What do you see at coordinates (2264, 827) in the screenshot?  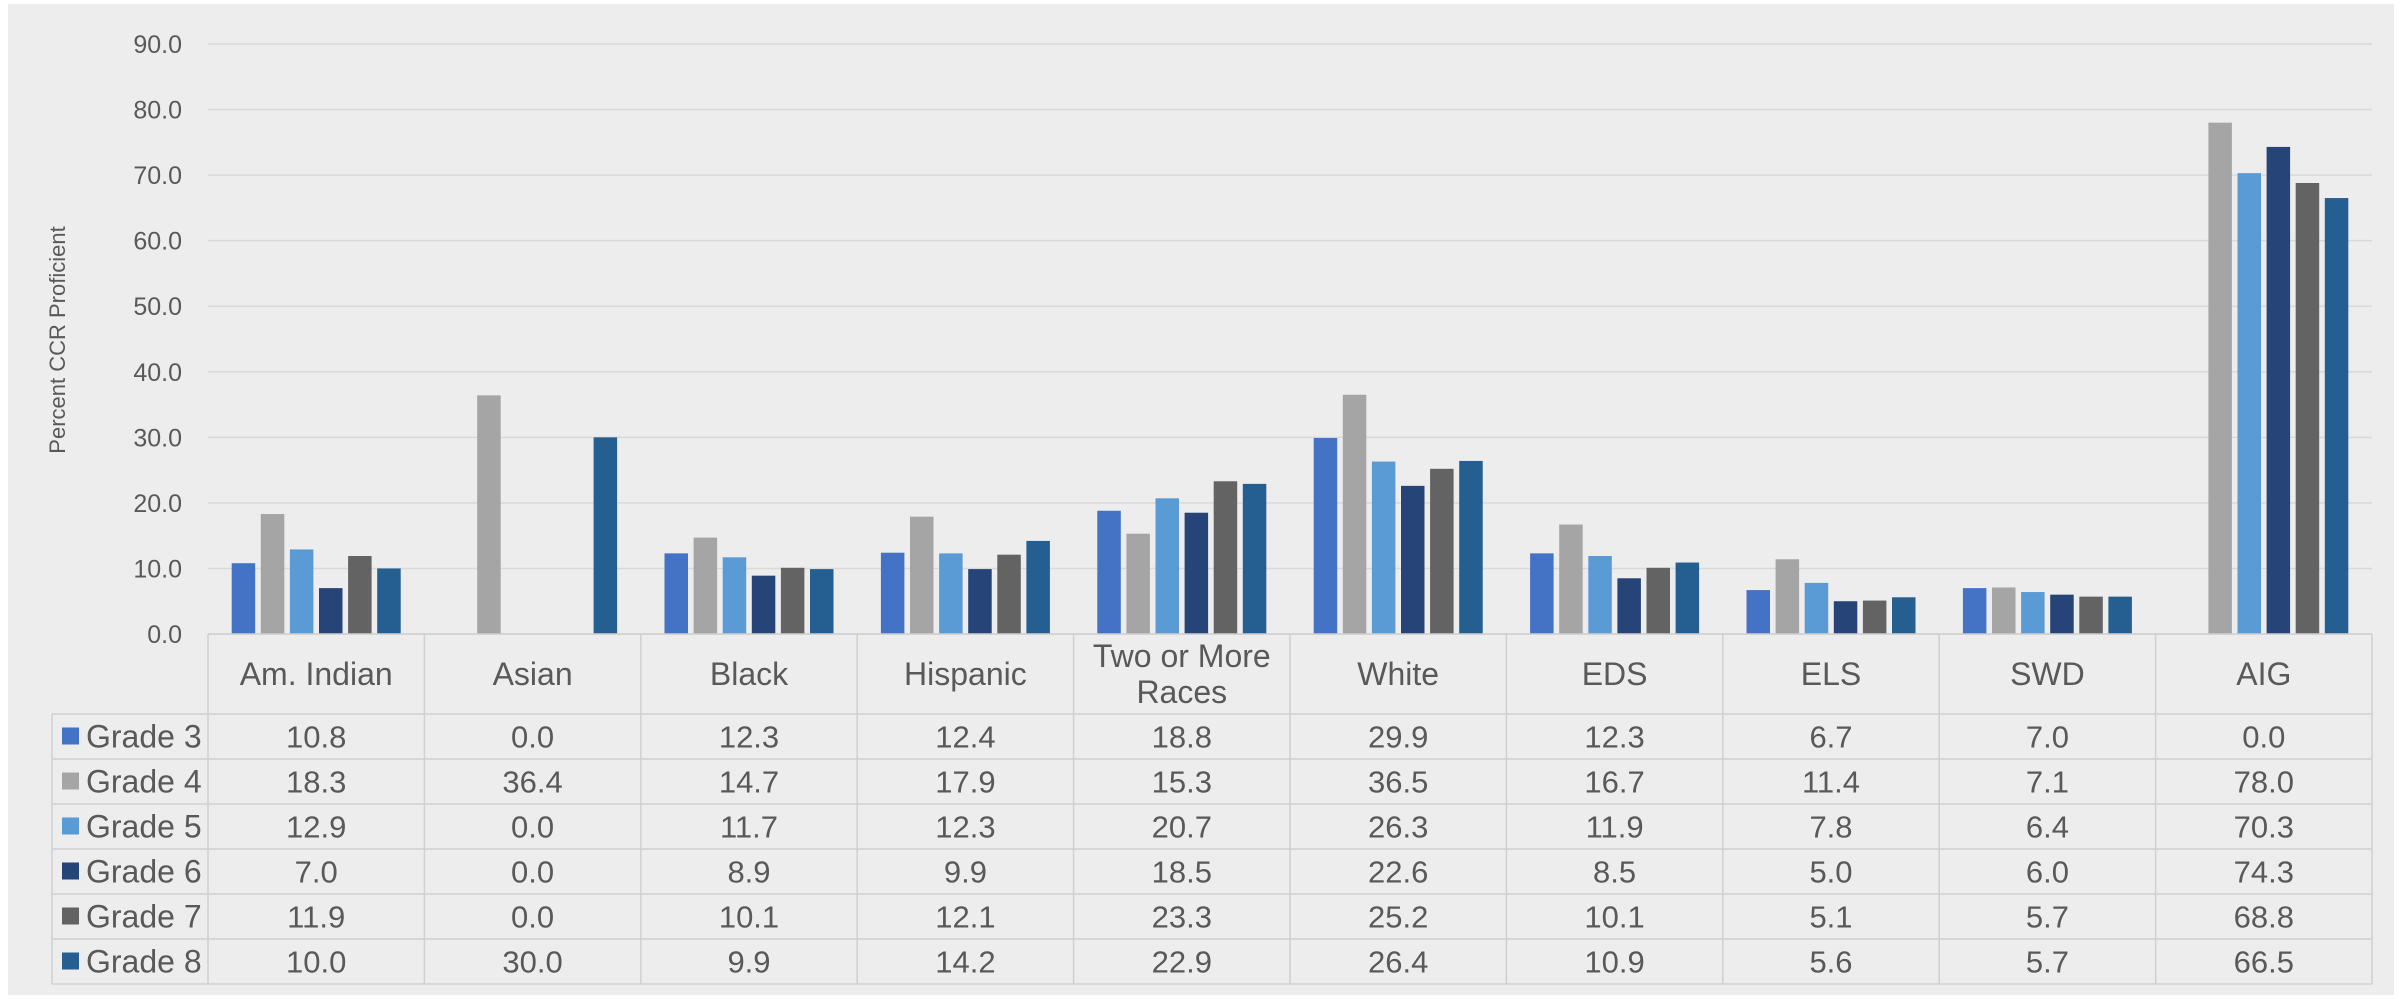 I see `data-label: 70.3` at bounding box center [2264, 827].